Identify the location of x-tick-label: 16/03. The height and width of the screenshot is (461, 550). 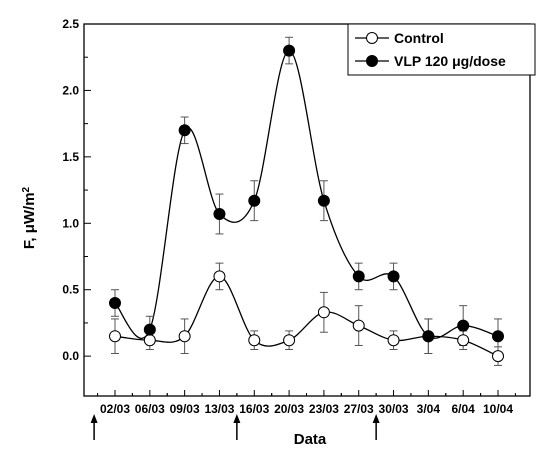
(254, 409).